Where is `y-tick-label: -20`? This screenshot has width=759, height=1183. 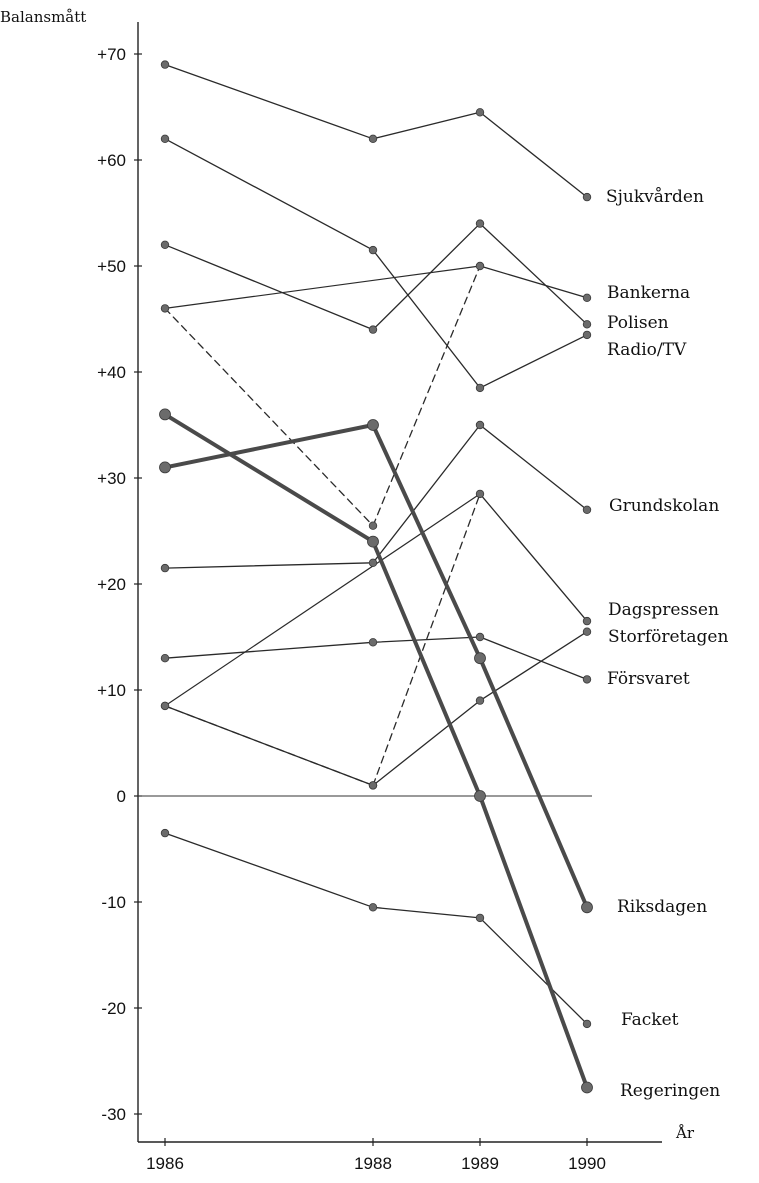 y-tick-label: -20 is located at coordinates (113, 1008).